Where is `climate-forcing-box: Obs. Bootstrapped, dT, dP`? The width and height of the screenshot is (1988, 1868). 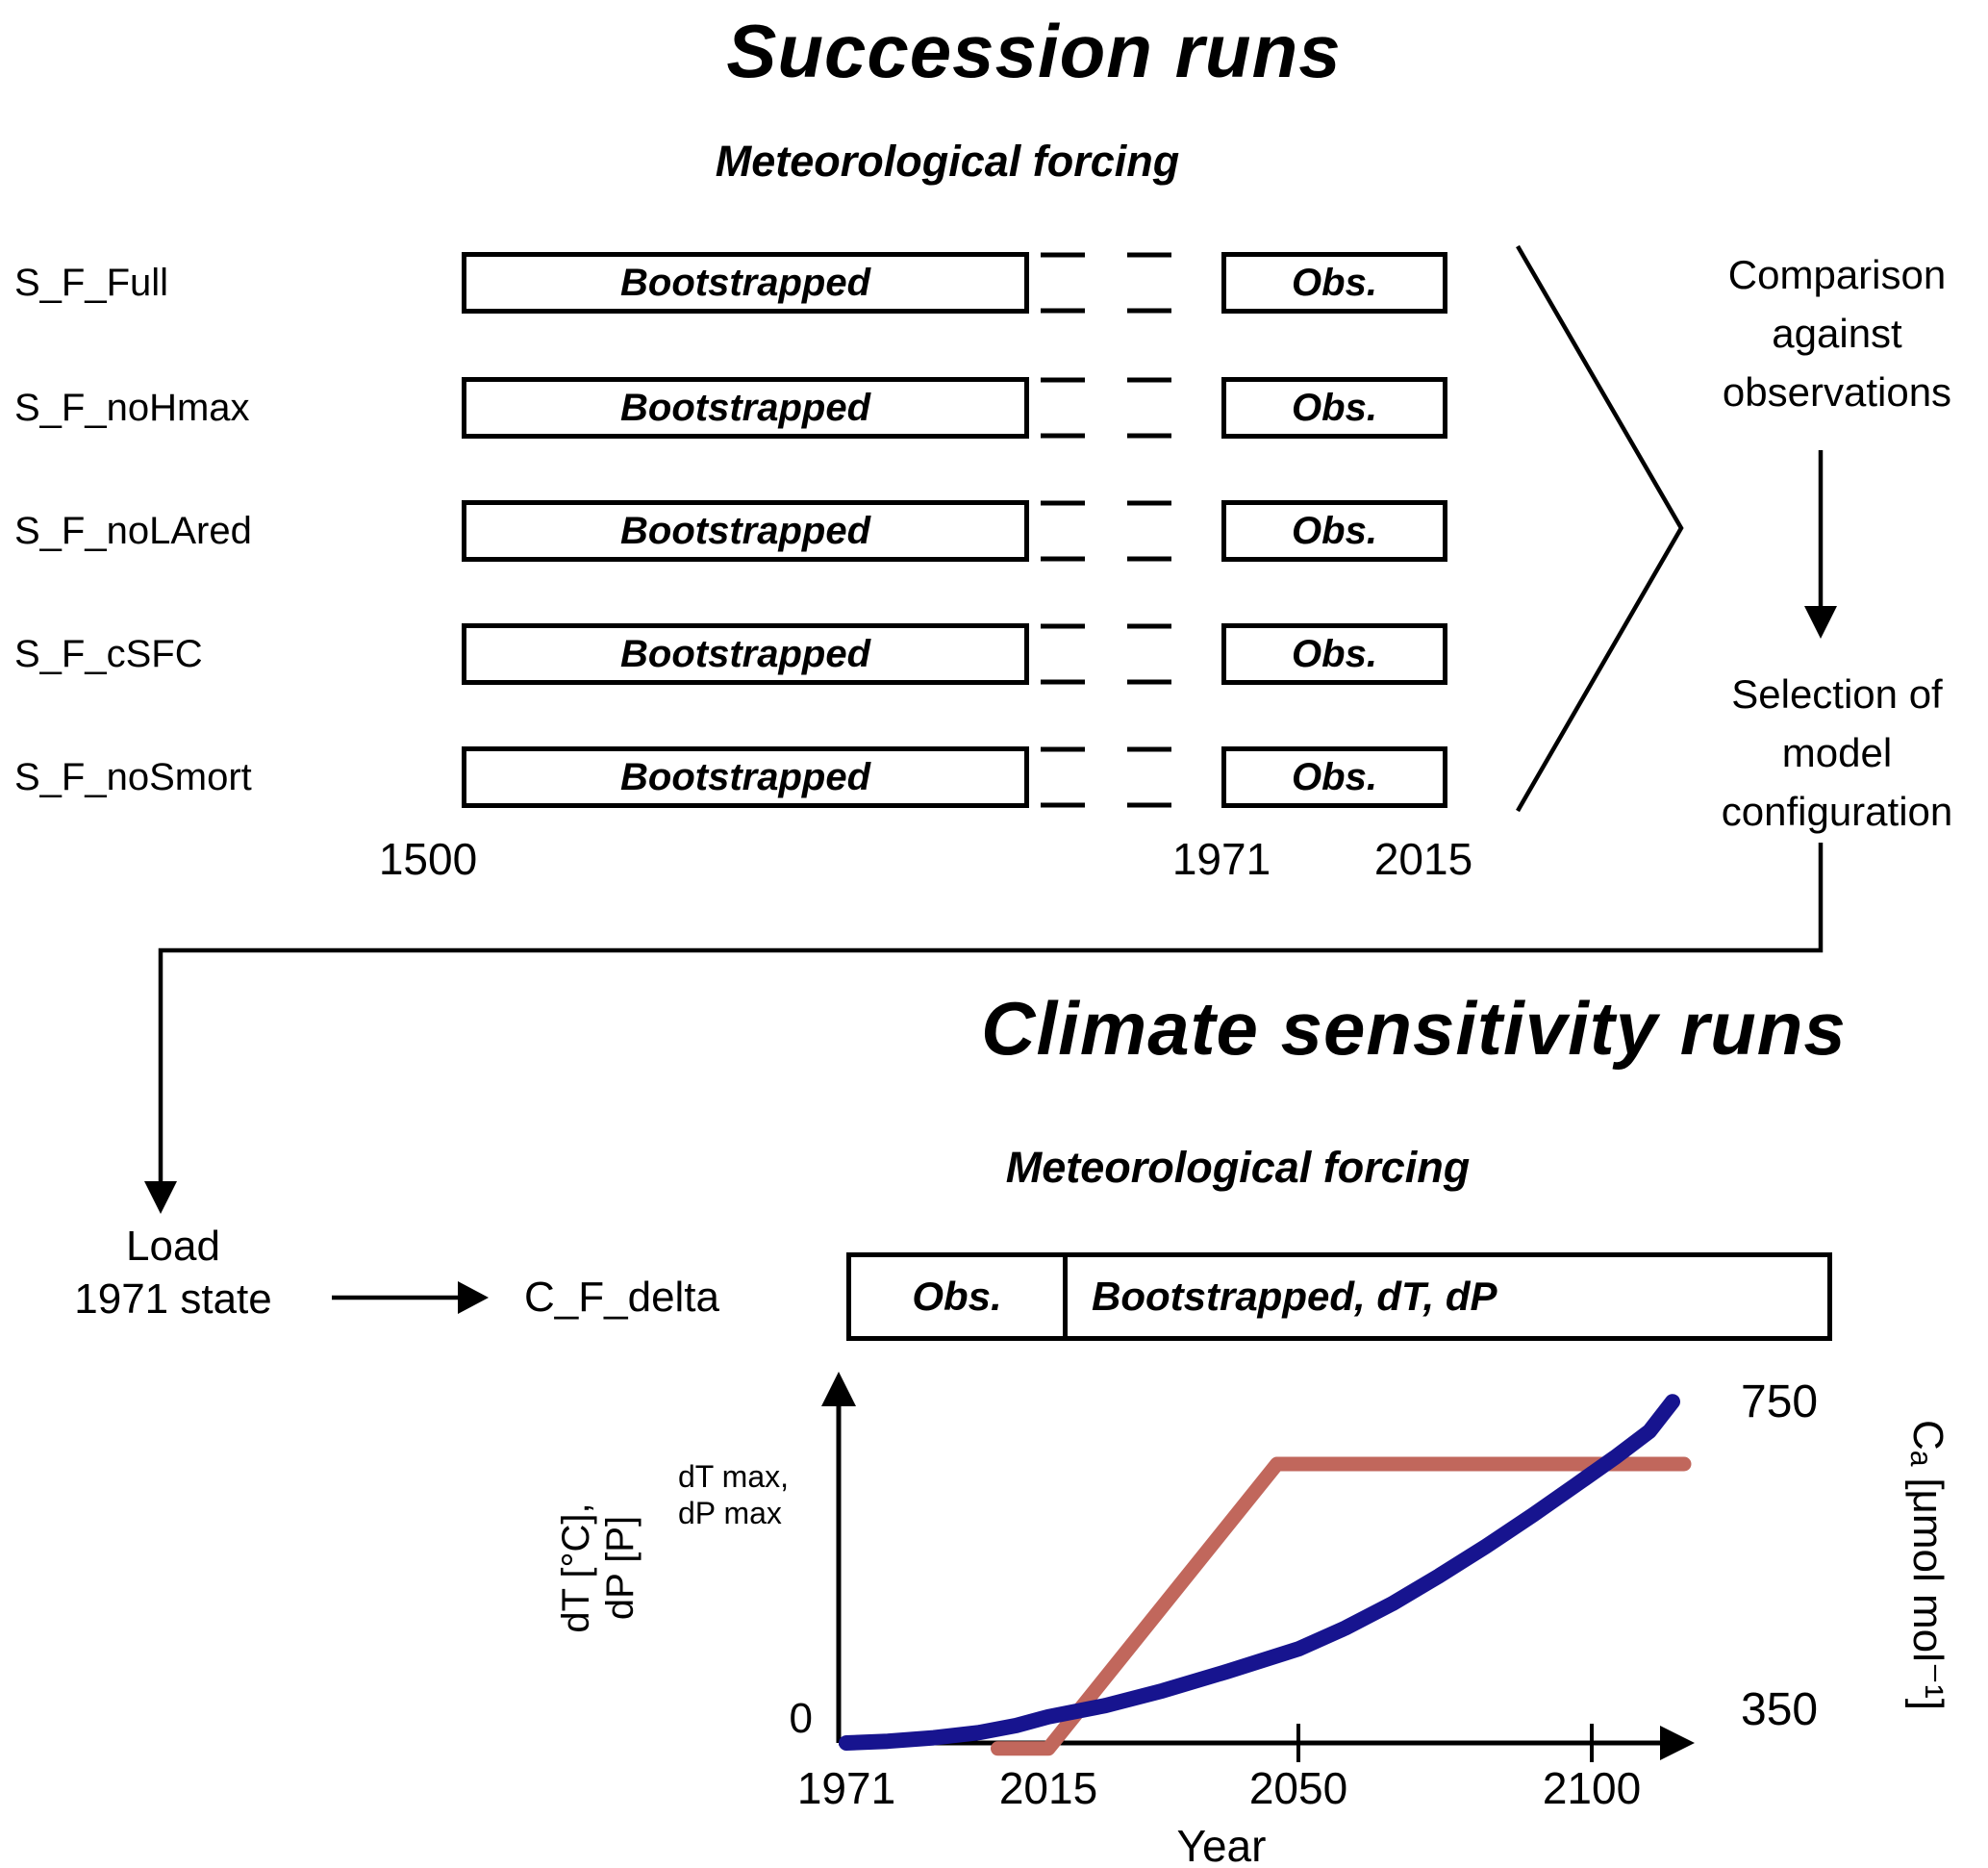
climate-forcing-box: Obs. Bootstrapped, dT, dP is located at coordinates (1339, 1297).